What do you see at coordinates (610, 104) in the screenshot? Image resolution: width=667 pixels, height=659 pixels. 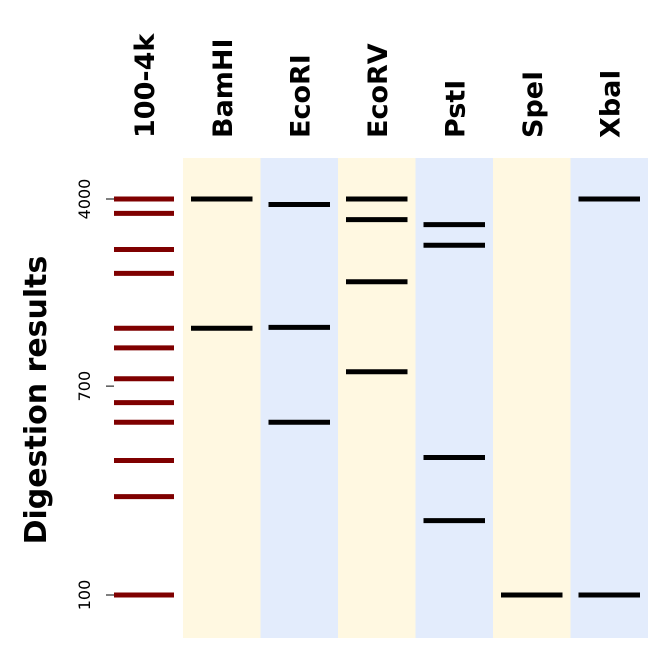 I see `lane-label-xbai: XbaI` at bounding box center [610, 104].